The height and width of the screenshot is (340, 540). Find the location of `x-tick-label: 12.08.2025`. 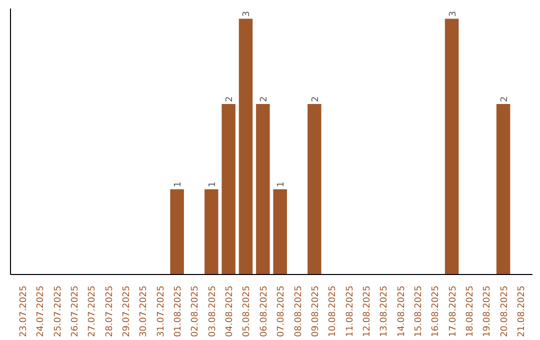

x-tick-label: 12.08.2025 is located at coordinates (367, 312).